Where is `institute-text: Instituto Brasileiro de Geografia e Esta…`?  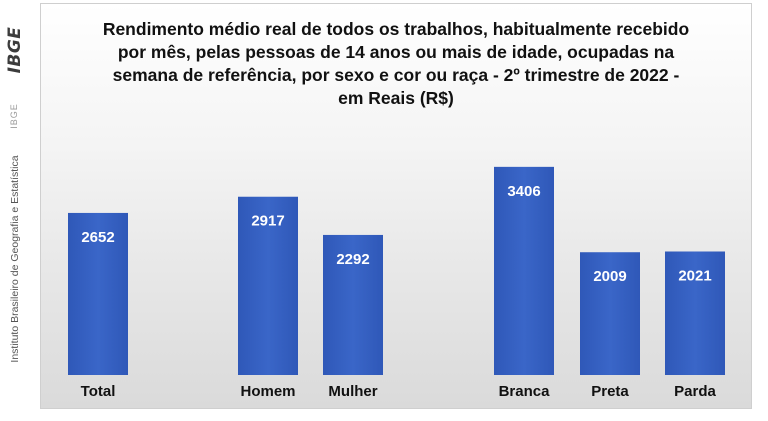 institute-text: Instituto Brasileiro de Geografia e Esta… is located at coordinates (15, 259).